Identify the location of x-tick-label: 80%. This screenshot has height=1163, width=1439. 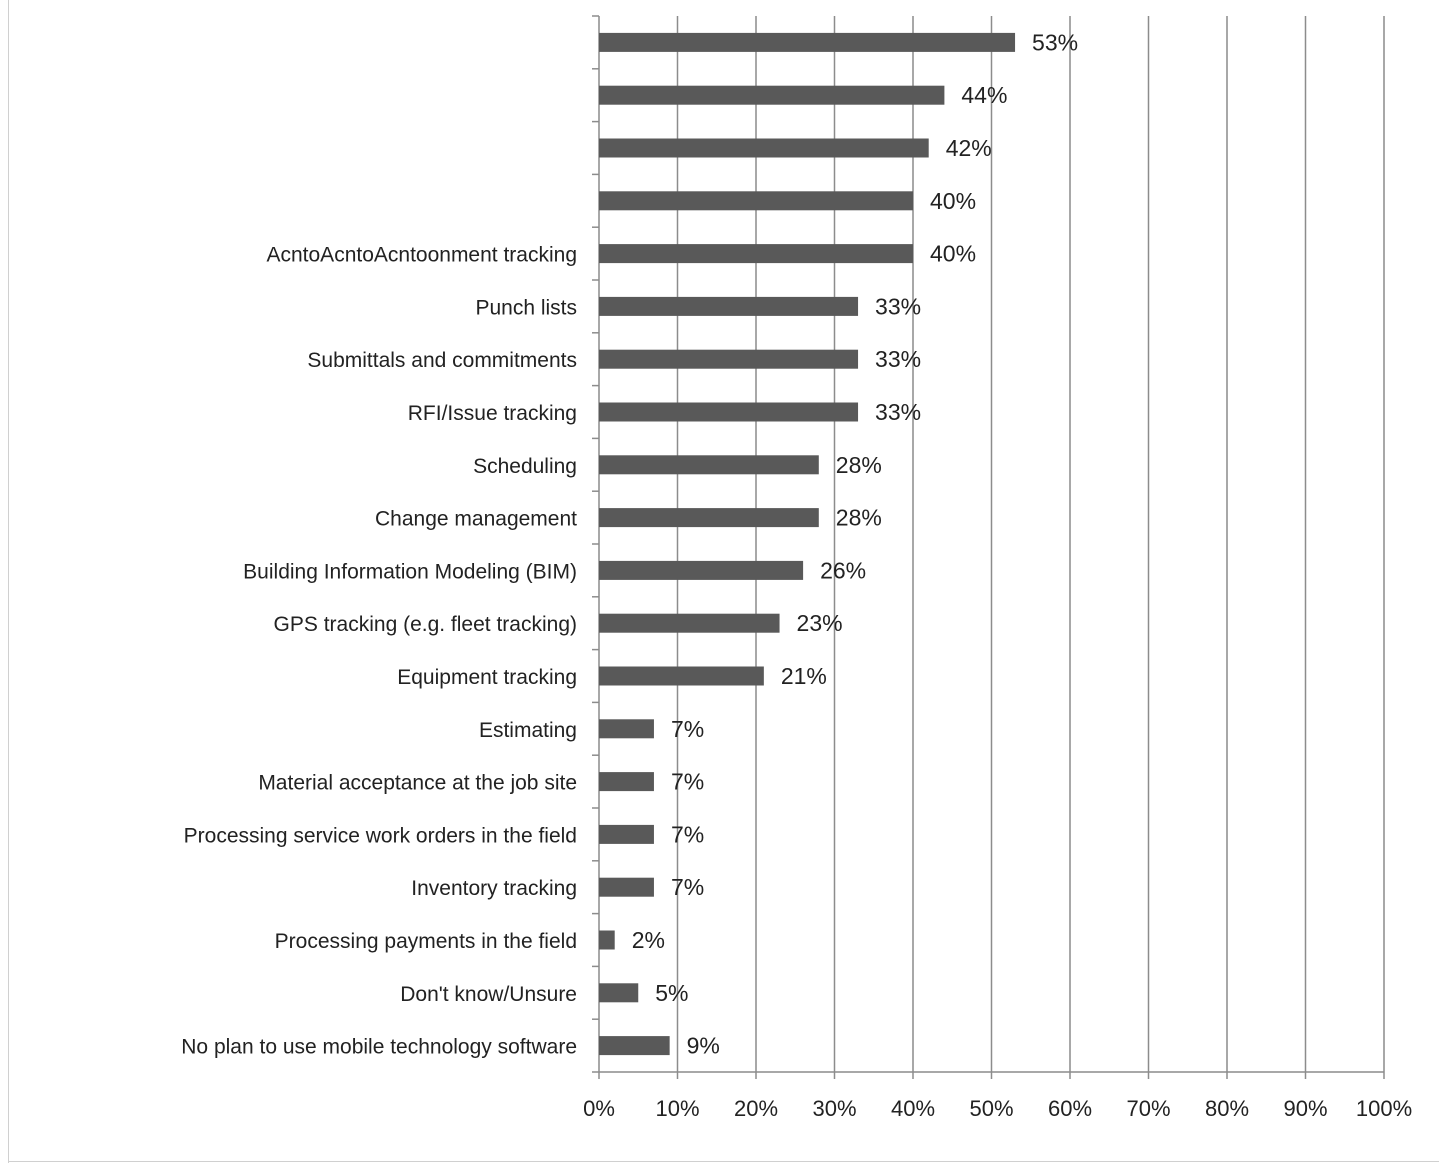
(1227, 1108).